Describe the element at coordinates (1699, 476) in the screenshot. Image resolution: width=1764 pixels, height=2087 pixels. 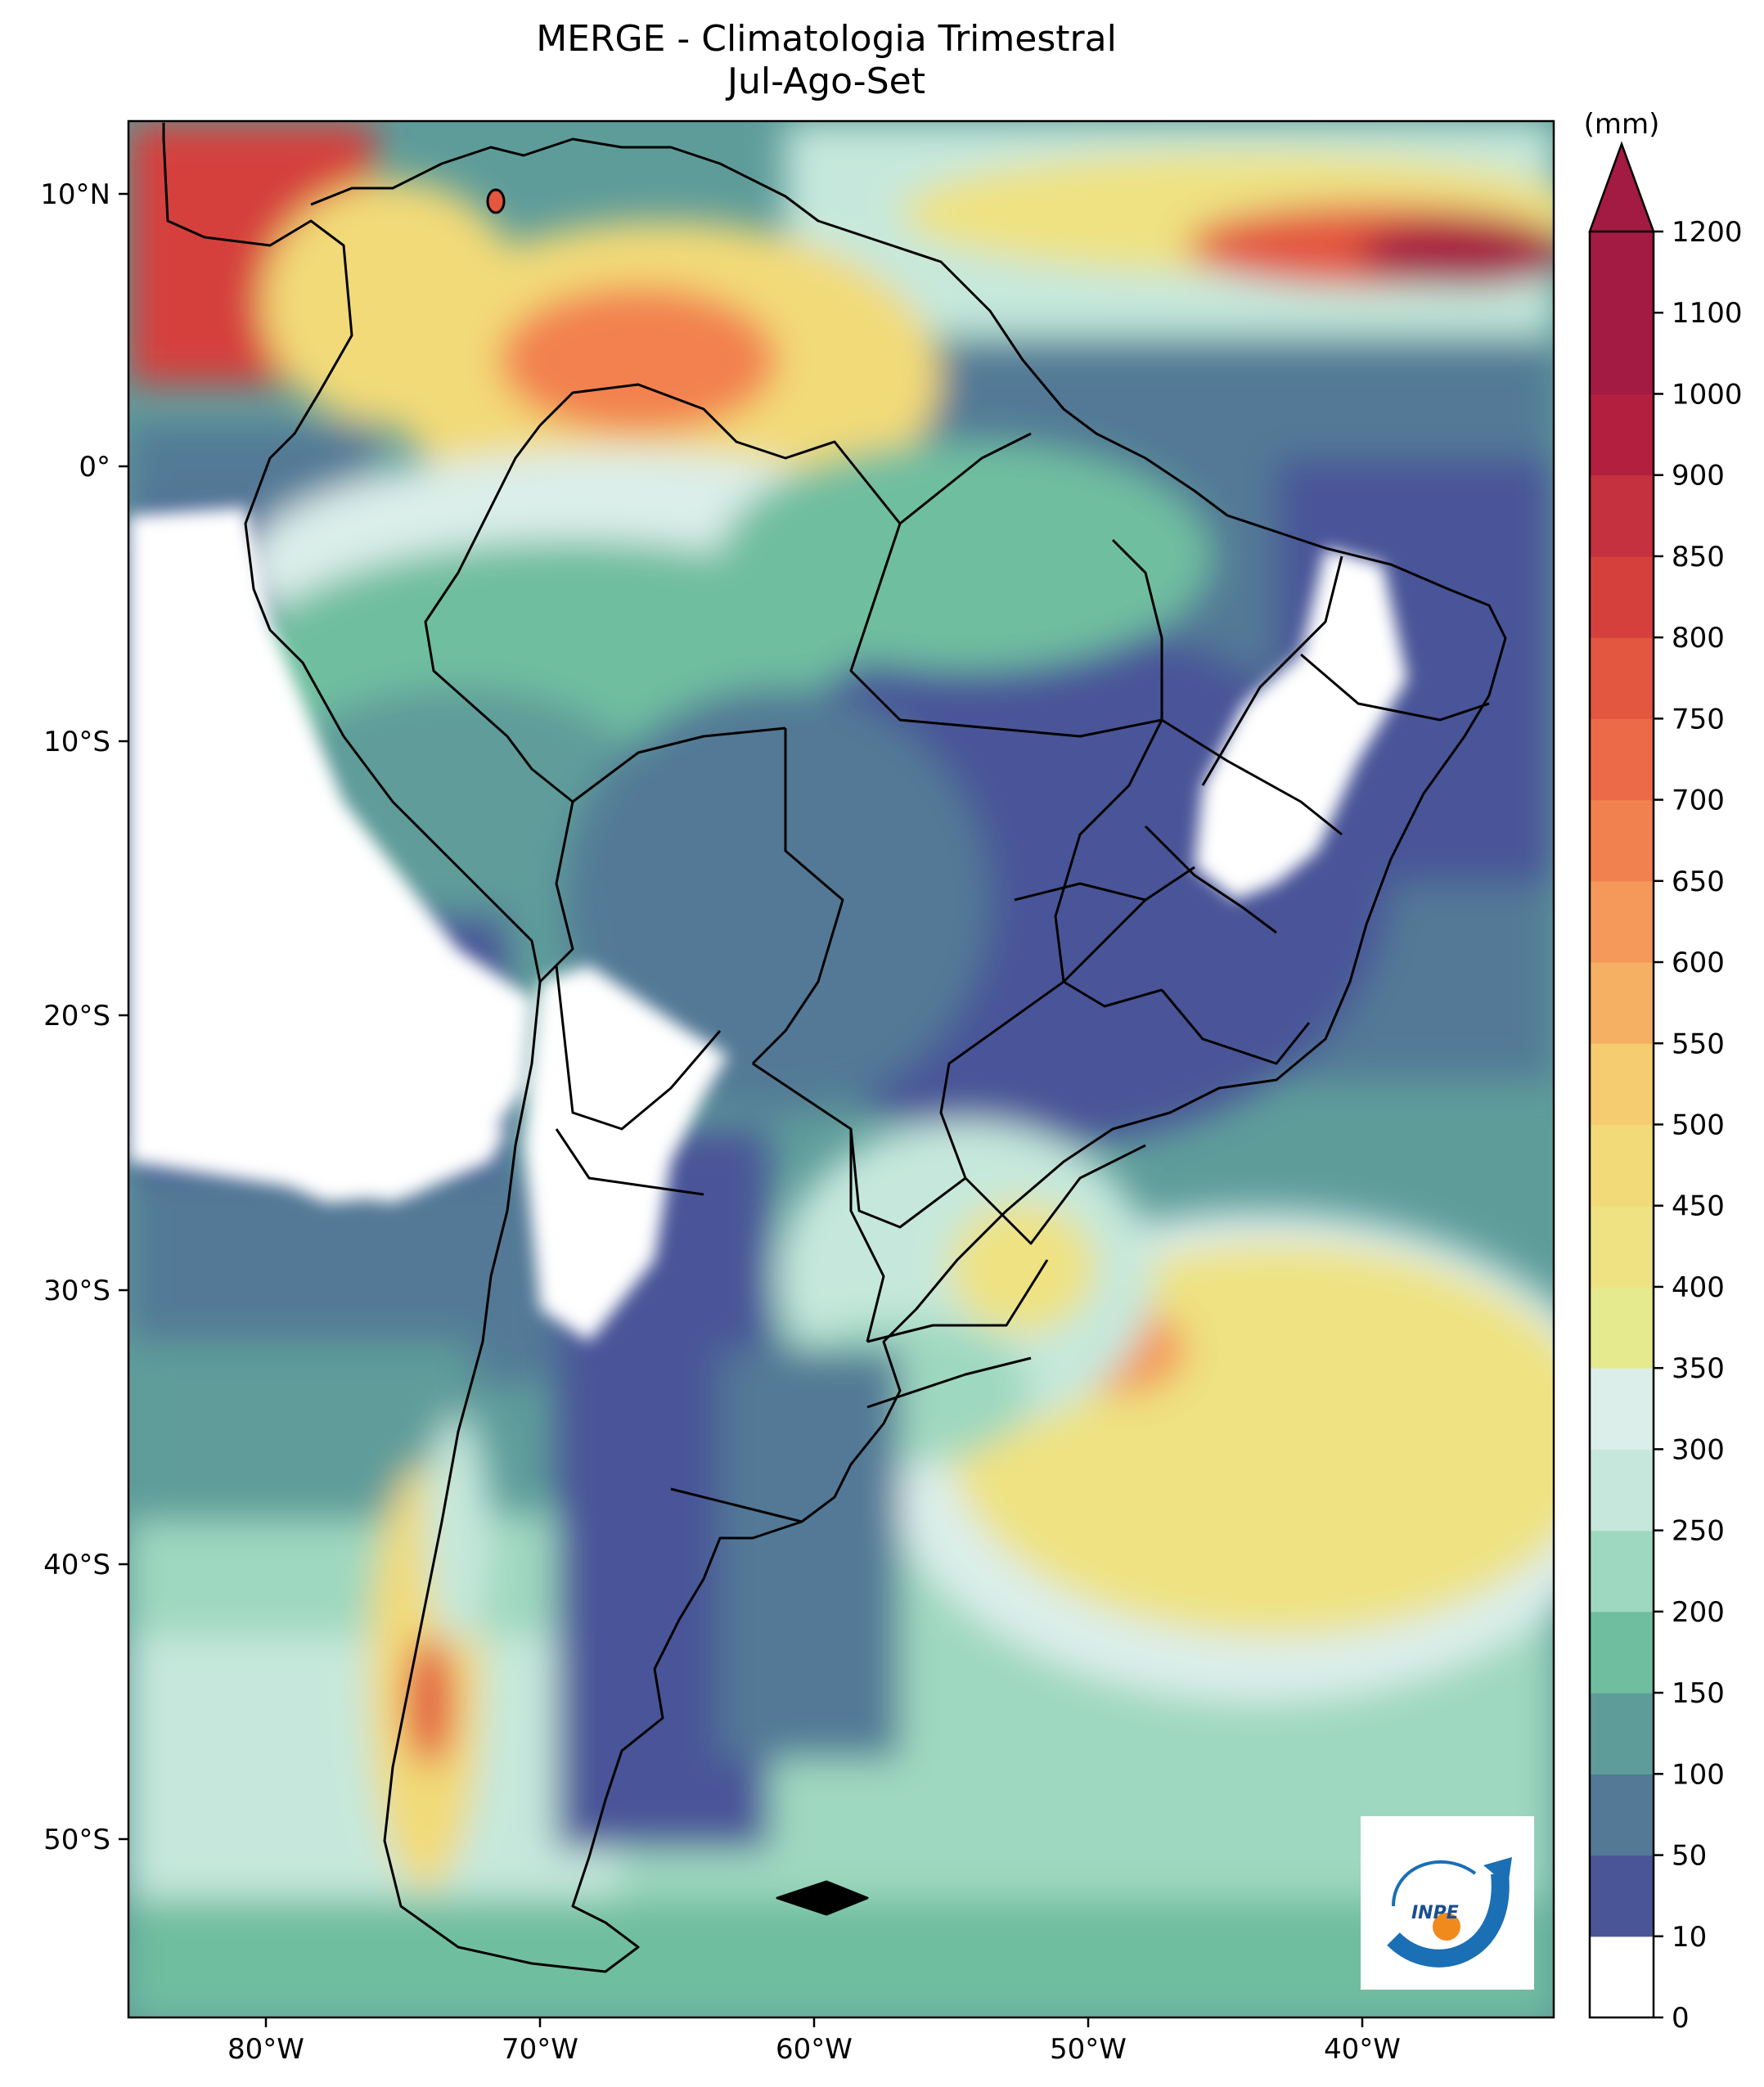
I see `colorbar-level-label: 900` at that location.